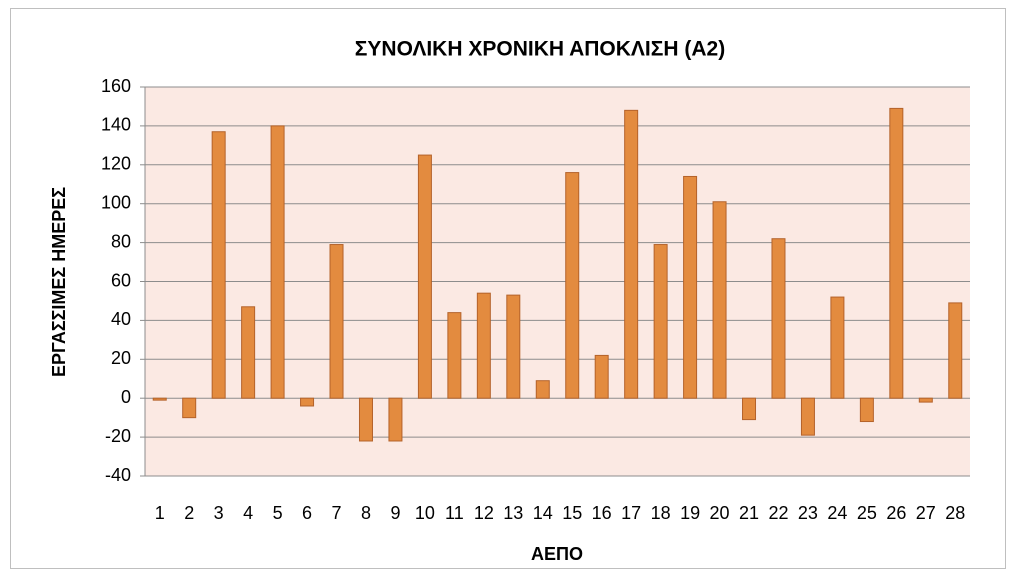  What do you see at coordinates (116, 164) in the screenshot?
I see `y-tick-label: 120` at bounding box center [116, 164].